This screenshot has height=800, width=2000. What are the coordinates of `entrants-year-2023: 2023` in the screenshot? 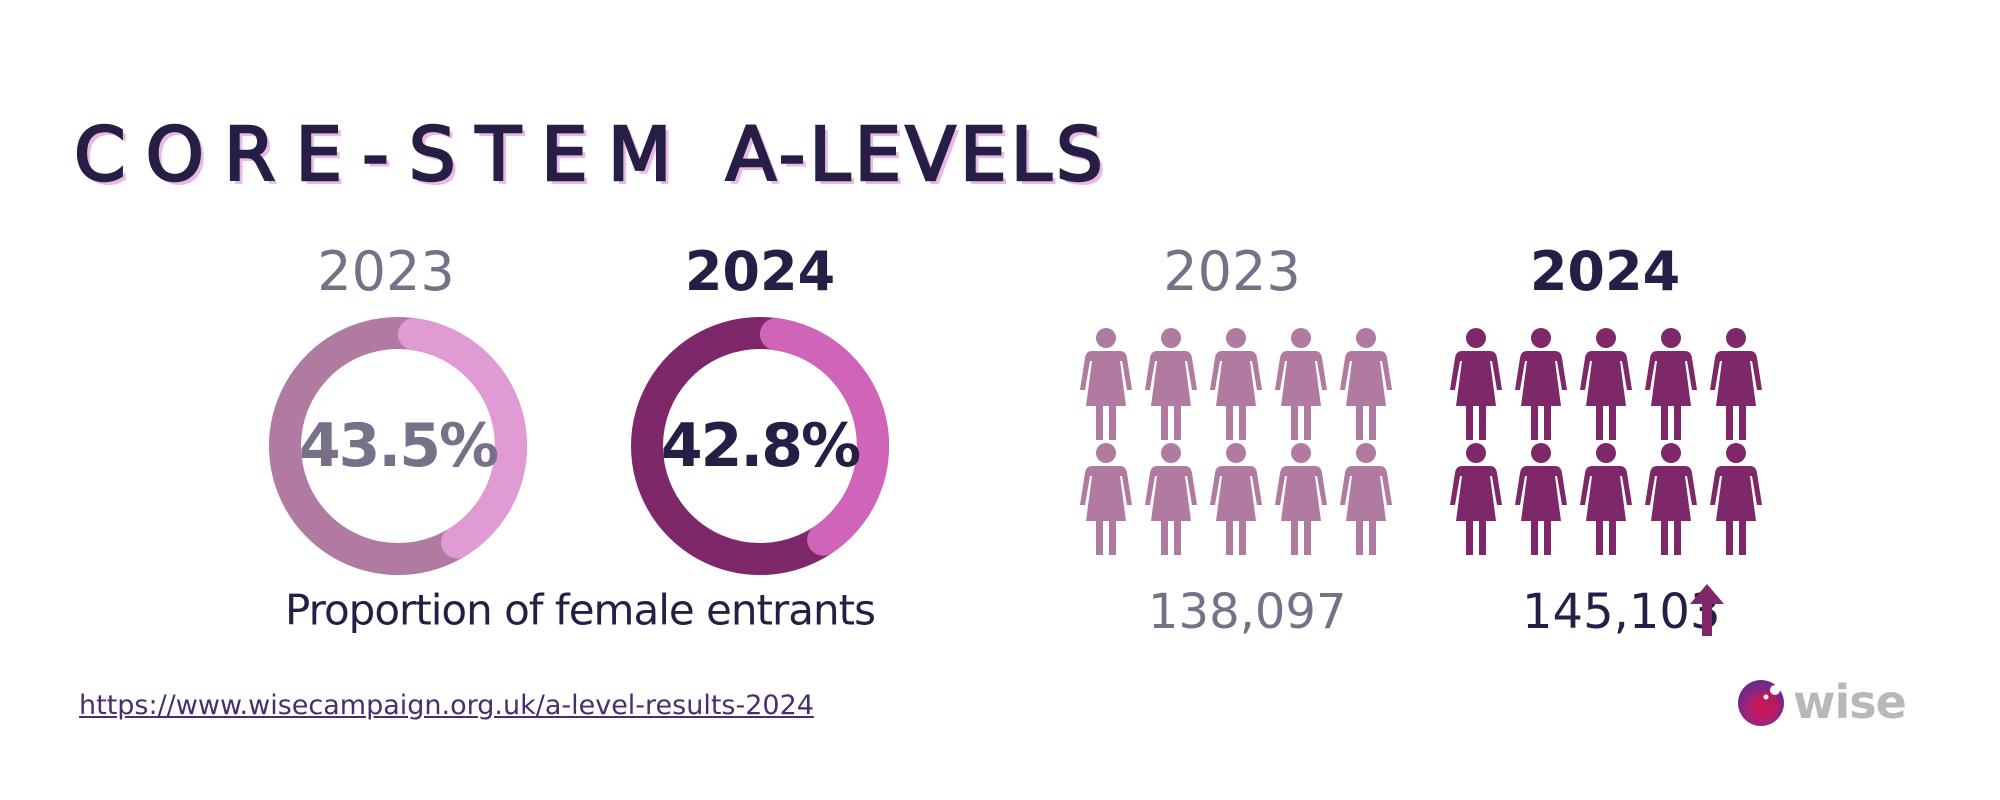 It's located at (1232, 271).